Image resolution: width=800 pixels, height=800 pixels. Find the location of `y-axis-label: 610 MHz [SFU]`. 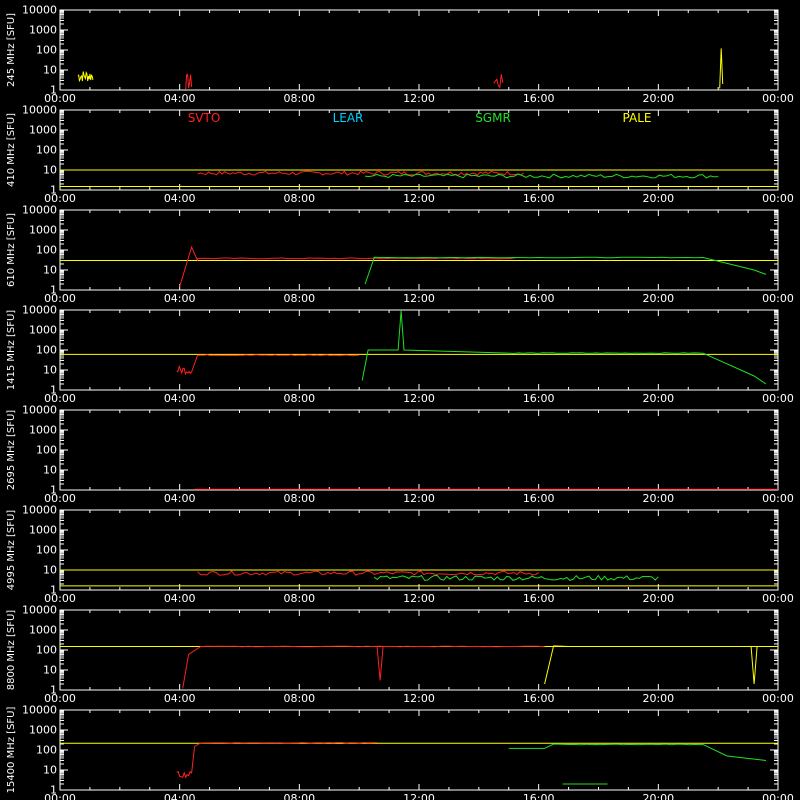

y-axis-label: 610 MHz [SFU] is located at coordinates (11, 250).